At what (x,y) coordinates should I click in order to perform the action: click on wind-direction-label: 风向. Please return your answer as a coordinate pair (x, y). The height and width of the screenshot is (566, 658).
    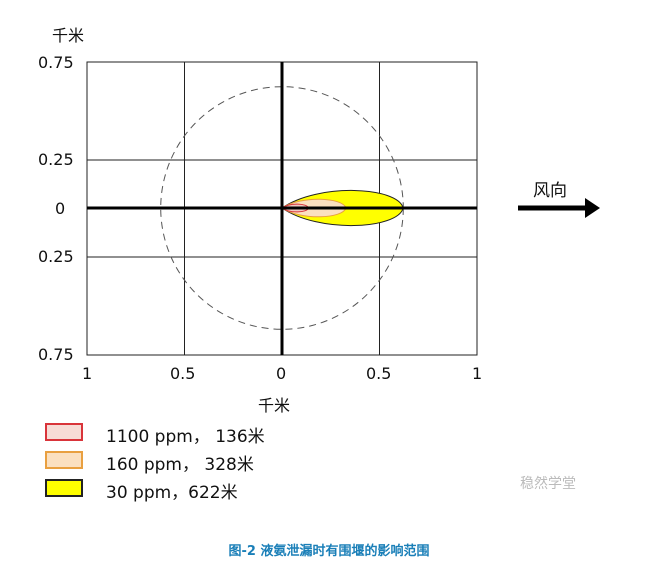
    Looking at the image, I should click on (550, 191).